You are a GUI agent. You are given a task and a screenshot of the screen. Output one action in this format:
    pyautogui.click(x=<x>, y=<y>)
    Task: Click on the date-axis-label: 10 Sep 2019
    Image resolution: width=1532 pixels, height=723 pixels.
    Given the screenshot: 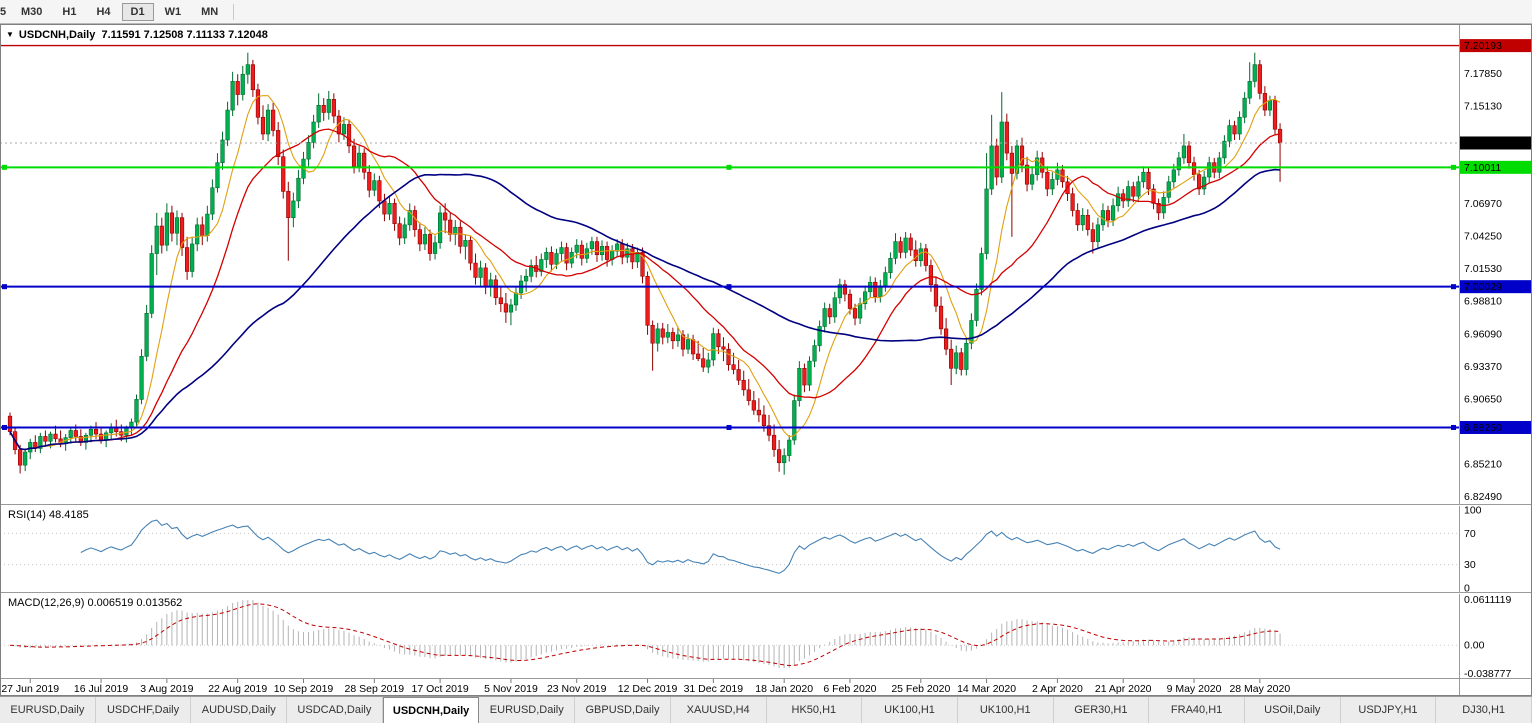 What is the action you would take?
    pyautogui.click(x=304, y=689)
    